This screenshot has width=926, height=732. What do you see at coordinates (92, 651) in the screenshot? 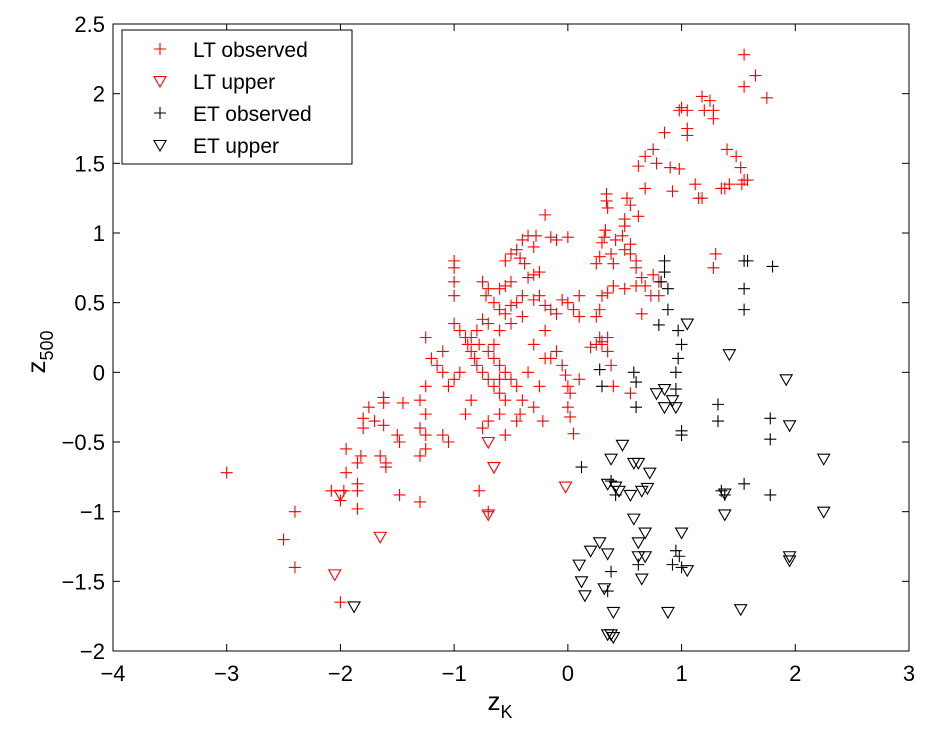
I see `y-tick-label: −2` at bounding box center [92, 651].